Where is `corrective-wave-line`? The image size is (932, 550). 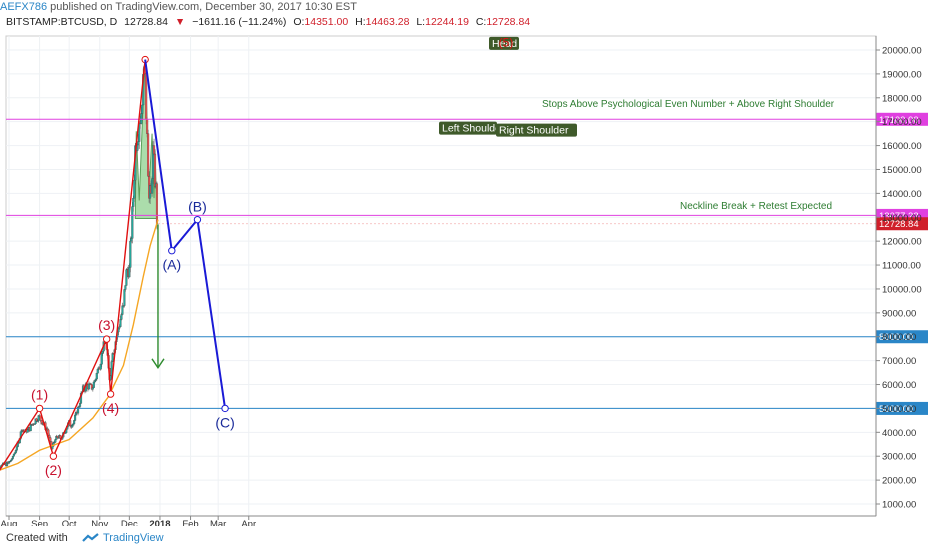 corrective-wave-line is located at coordinates (185, 234).